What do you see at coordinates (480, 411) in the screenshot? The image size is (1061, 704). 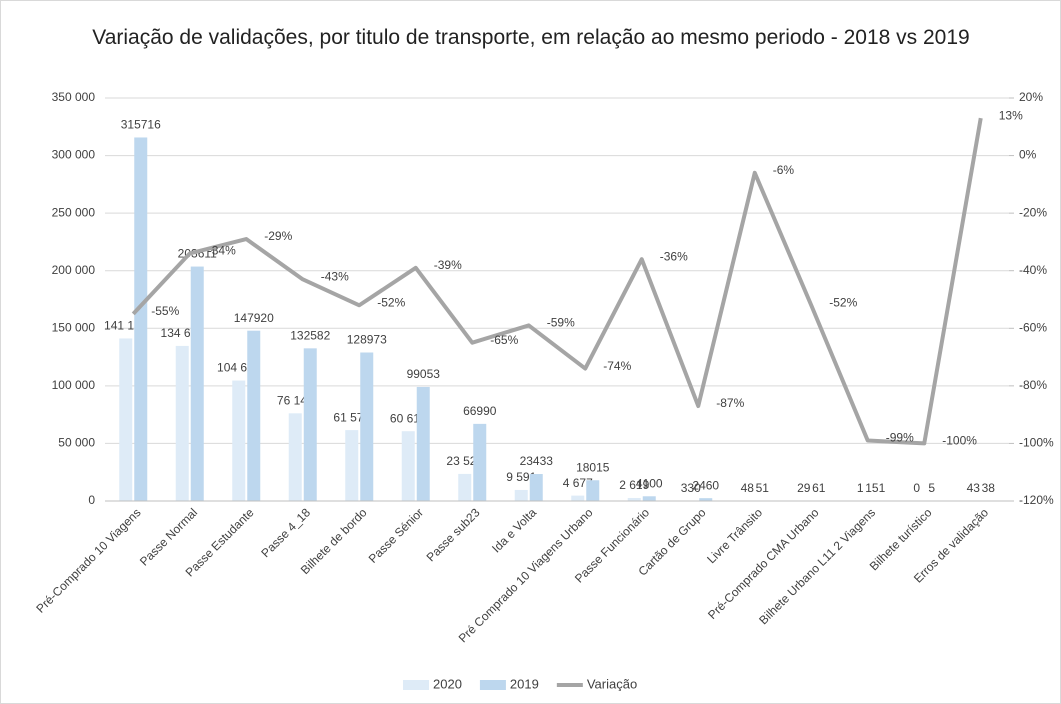 I see `data-label: 66990` at bounding box center [480, 411].